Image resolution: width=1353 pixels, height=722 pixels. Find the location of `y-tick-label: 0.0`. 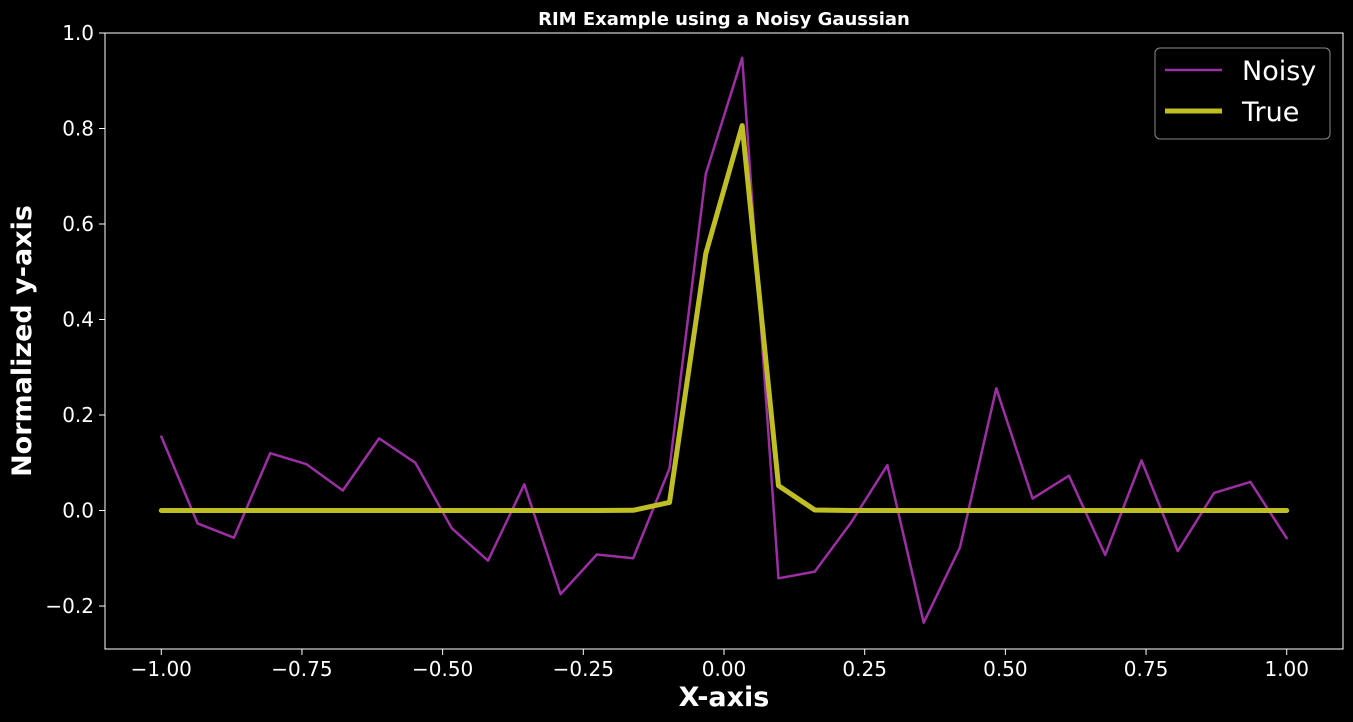

y-tick-label: 0.0 is located at coordinates (78, 511).